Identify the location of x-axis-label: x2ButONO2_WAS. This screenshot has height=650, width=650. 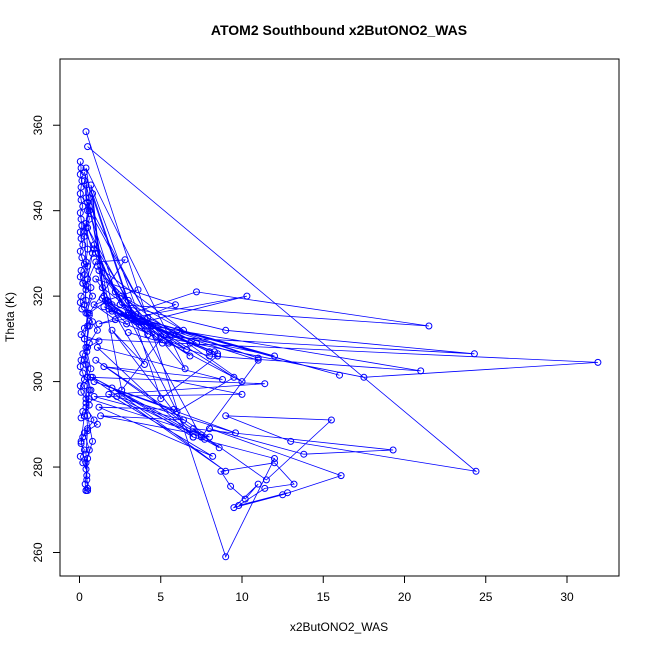
(339, 627).